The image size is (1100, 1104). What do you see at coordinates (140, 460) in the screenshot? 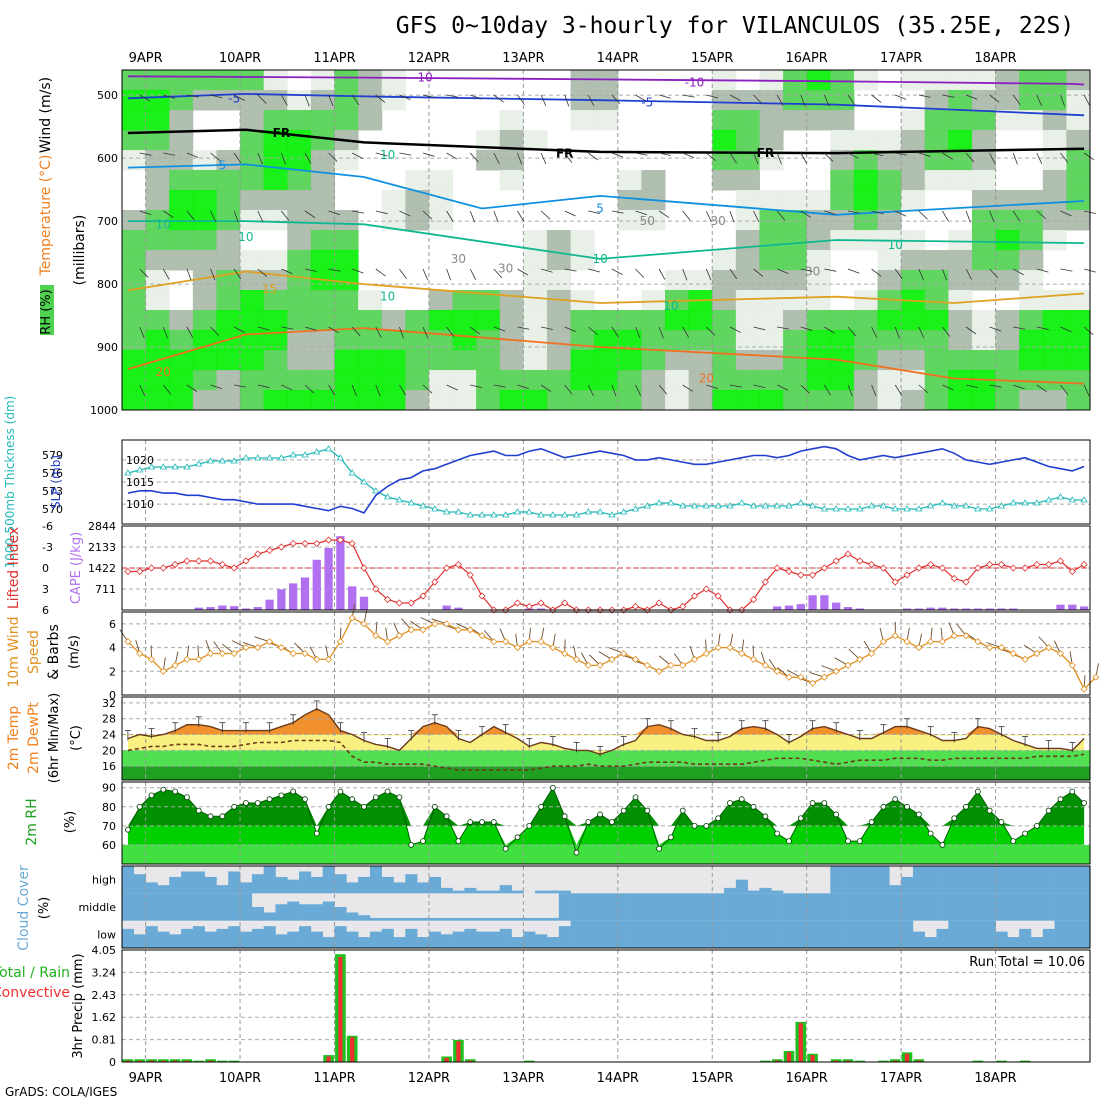
I see `slp-tick-label: 1020` at bounding box center [140, 460].